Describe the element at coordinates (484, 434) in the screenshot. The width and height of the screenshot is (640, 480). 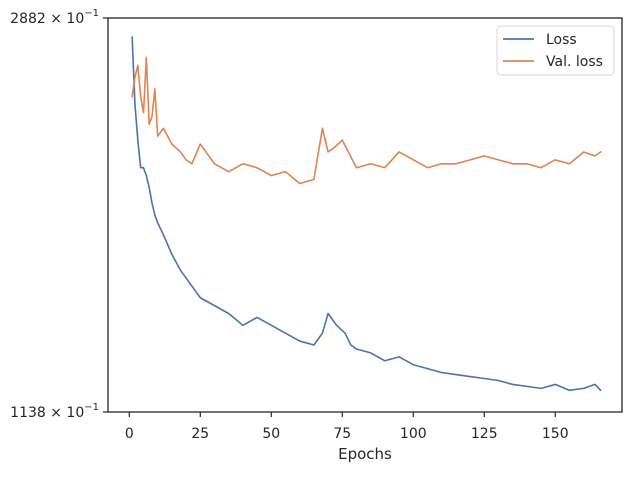
I see `x-tick-label: 125` at that location.